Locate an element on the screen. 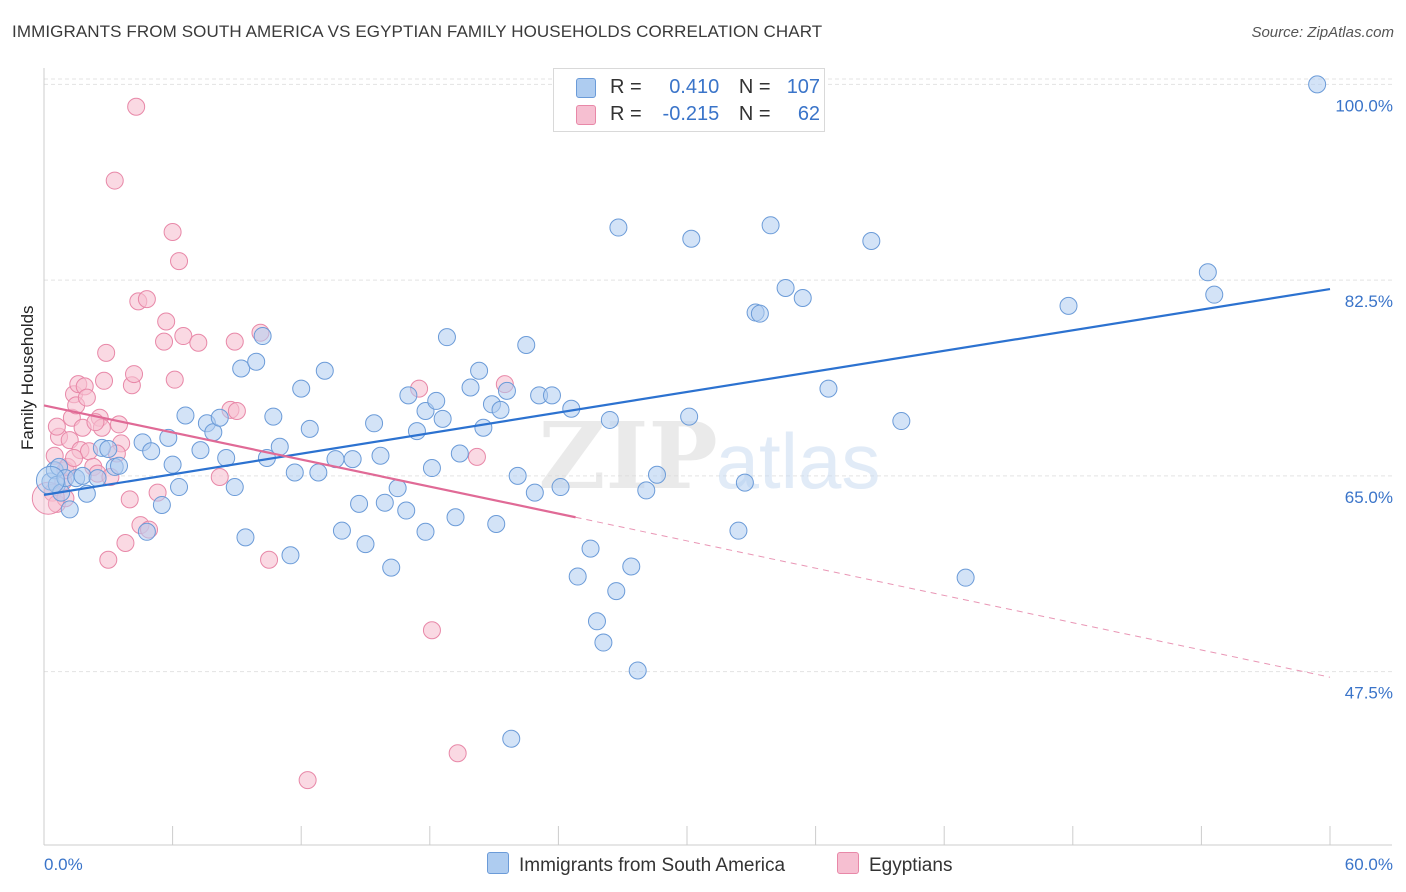 This screenshot has width=1406, height=892. south-america-point-cluster is located at coordinates (50, 480).